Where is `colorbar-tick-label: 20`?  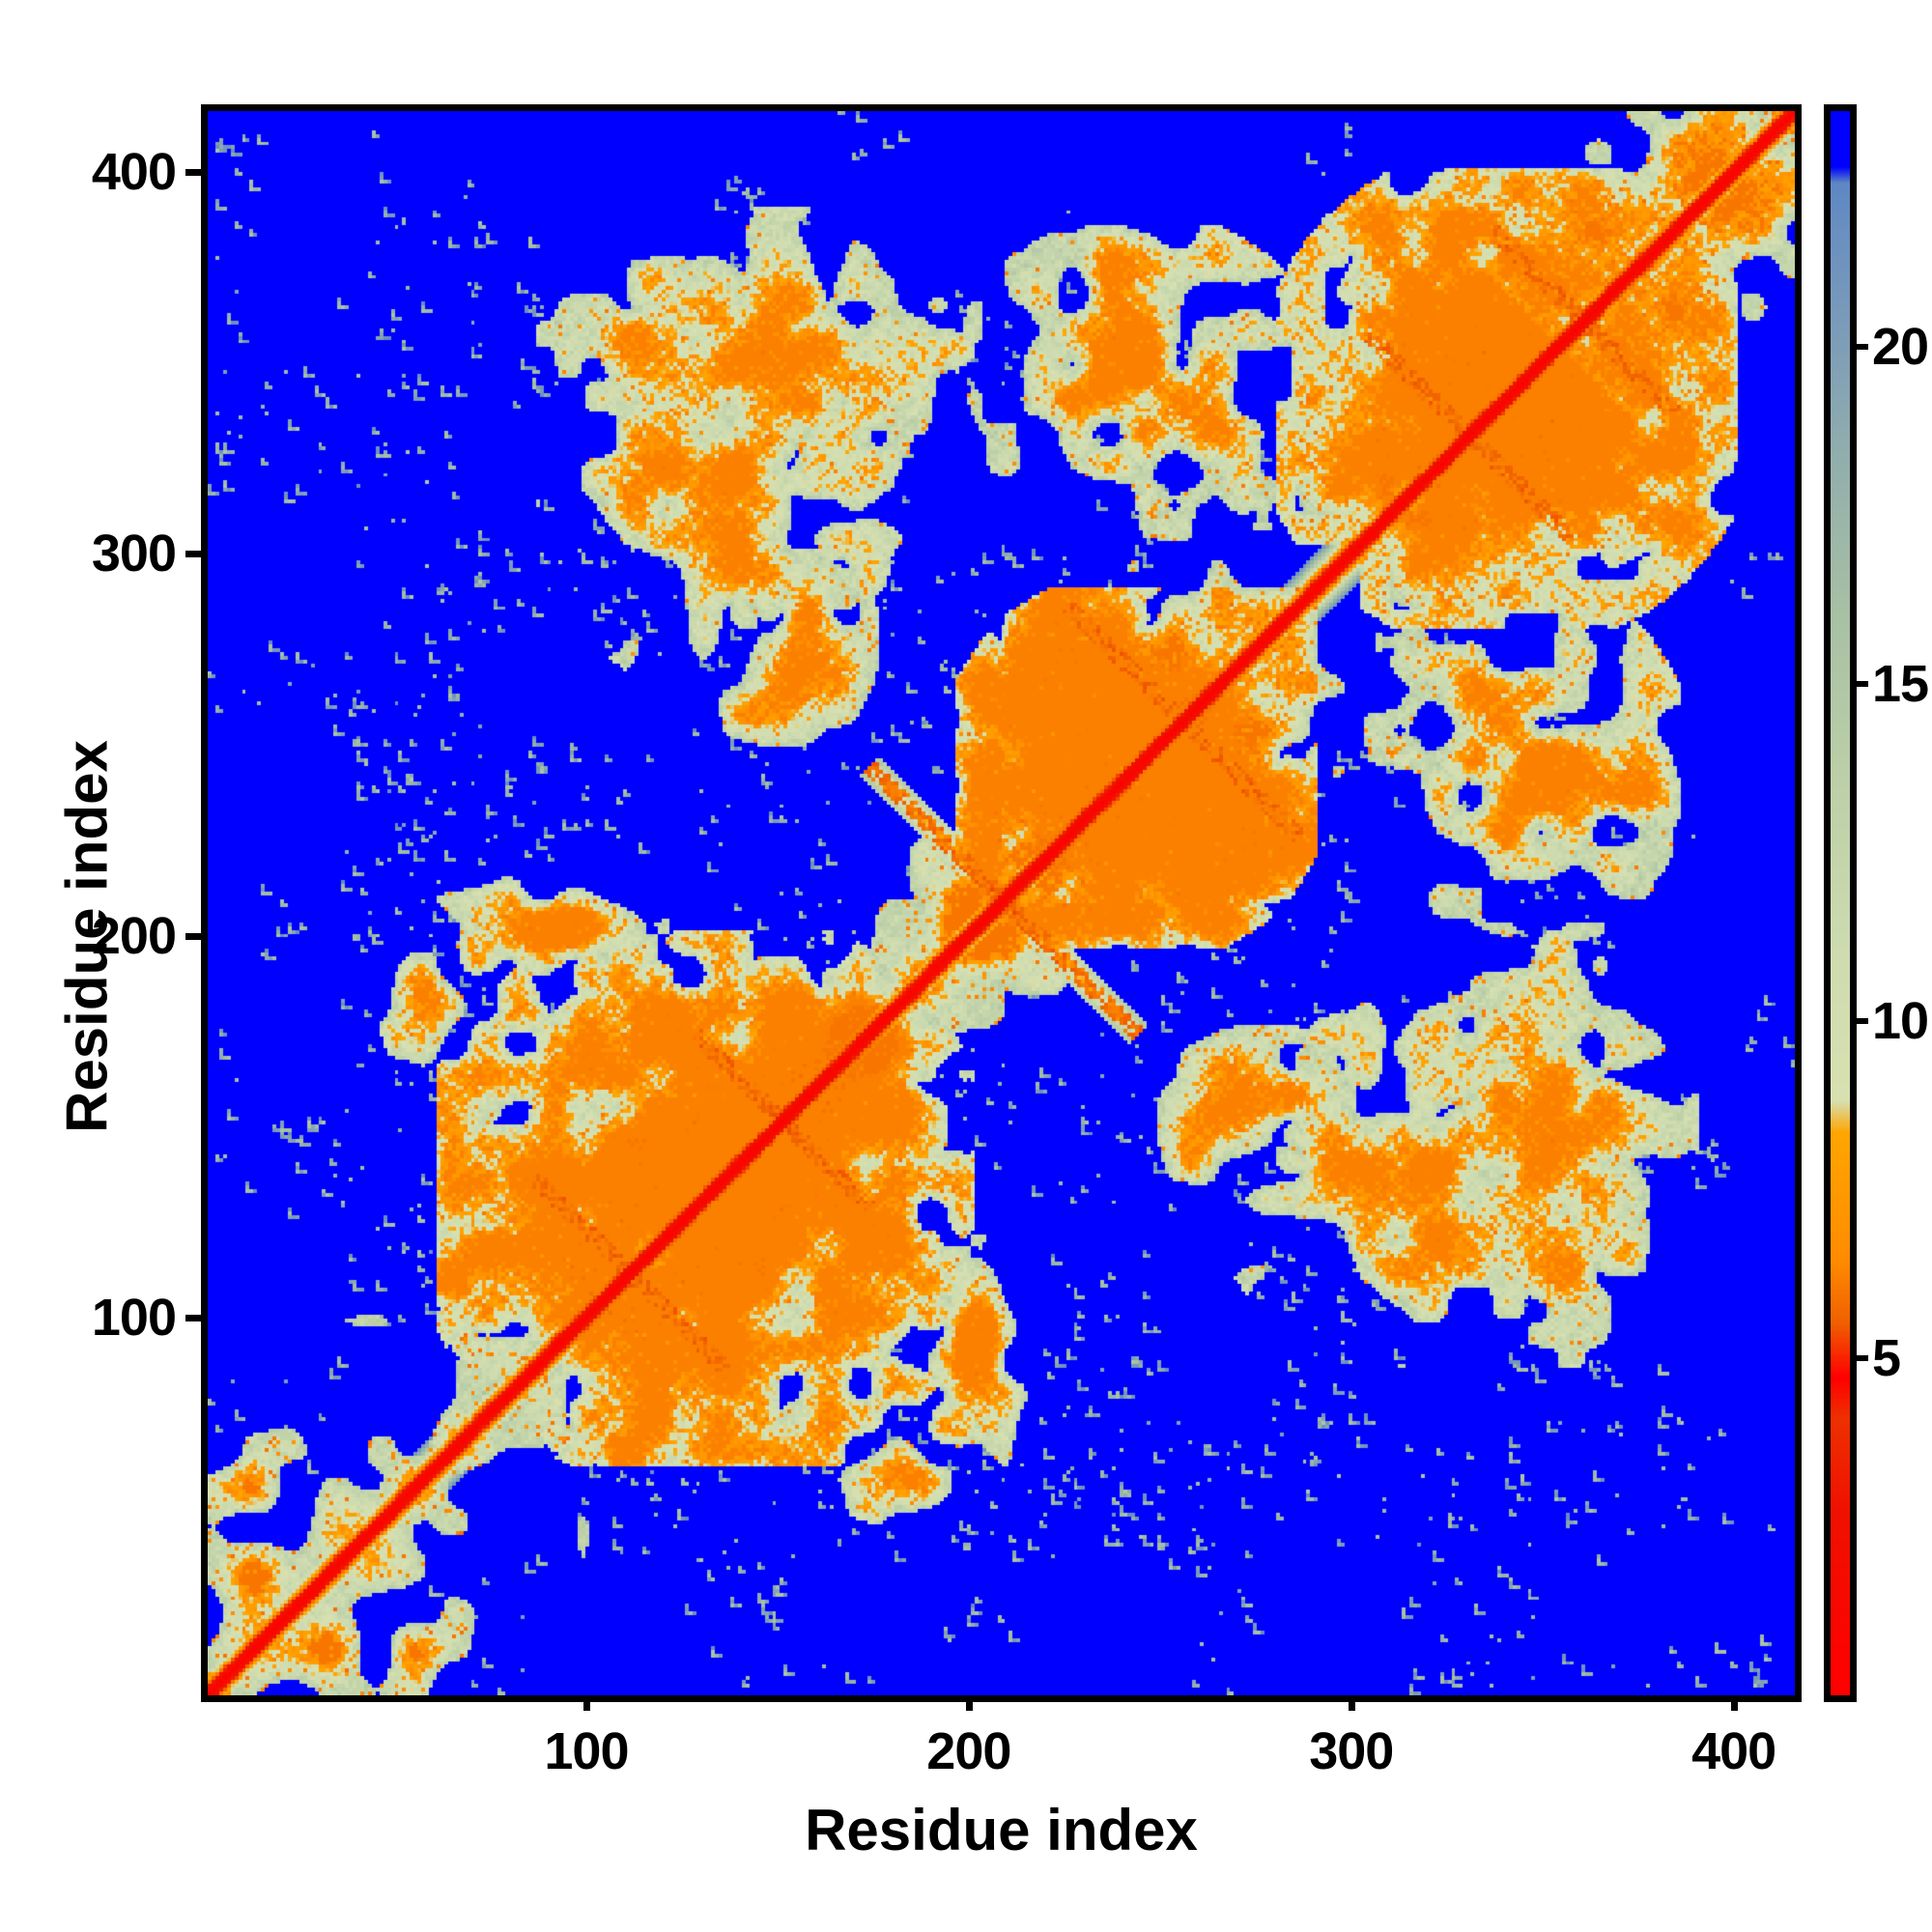 colorbar-tick-label: 20 is located at coordinates (1900, 347).